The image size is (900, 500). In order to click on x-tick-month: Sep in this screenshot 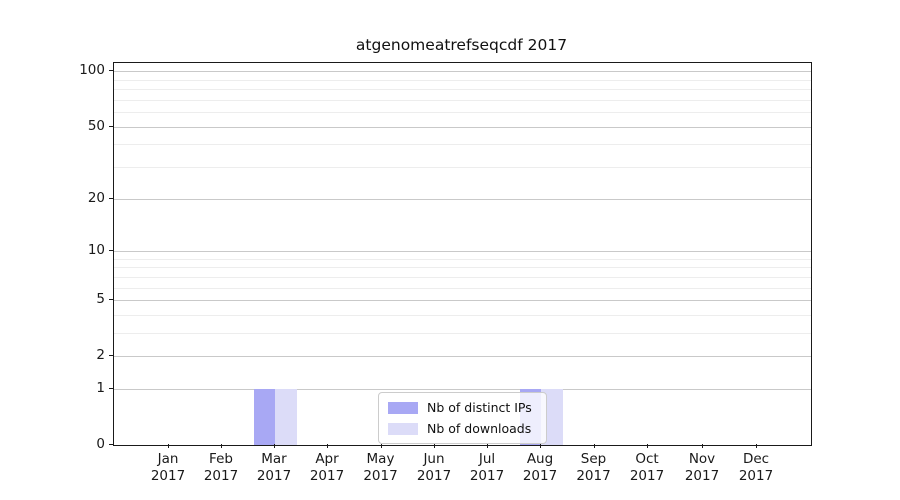, I will do `click(593, 459)`.